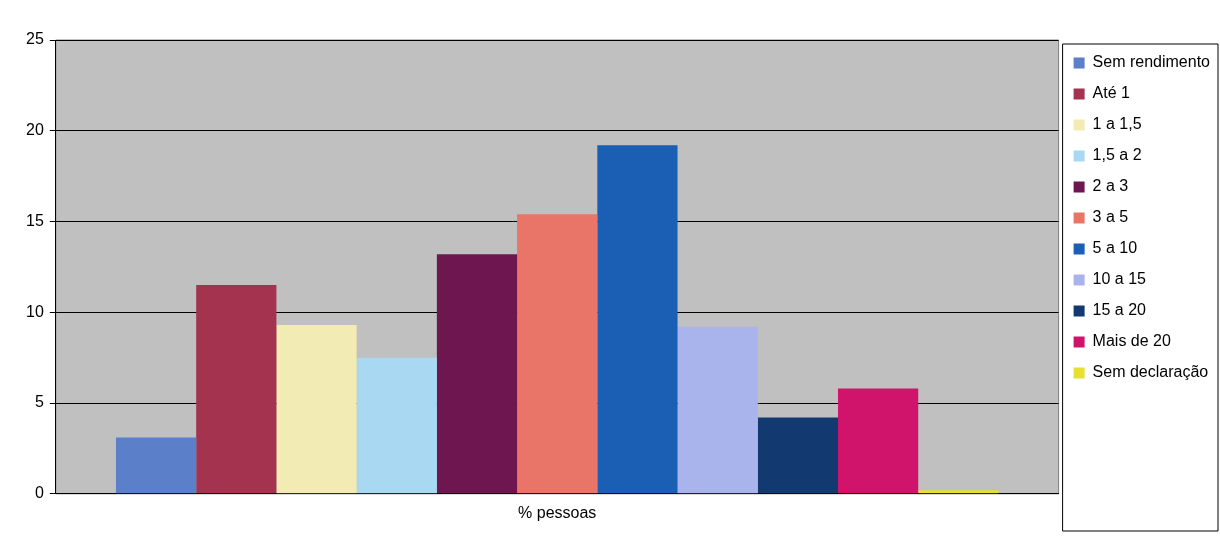 Image resolution: width=1220 pixels, height=543 pixels. What do you see at coordinates (35, 220) in the screenshot?
I see `y-tick-label: 15` at bounding box center [35, 220].